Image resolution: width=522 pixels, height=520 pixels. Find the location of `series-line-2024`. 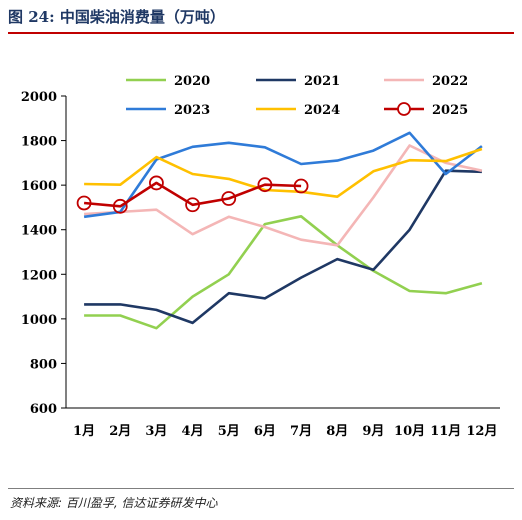

series-line-2024 is located at coordinates (283, 172).